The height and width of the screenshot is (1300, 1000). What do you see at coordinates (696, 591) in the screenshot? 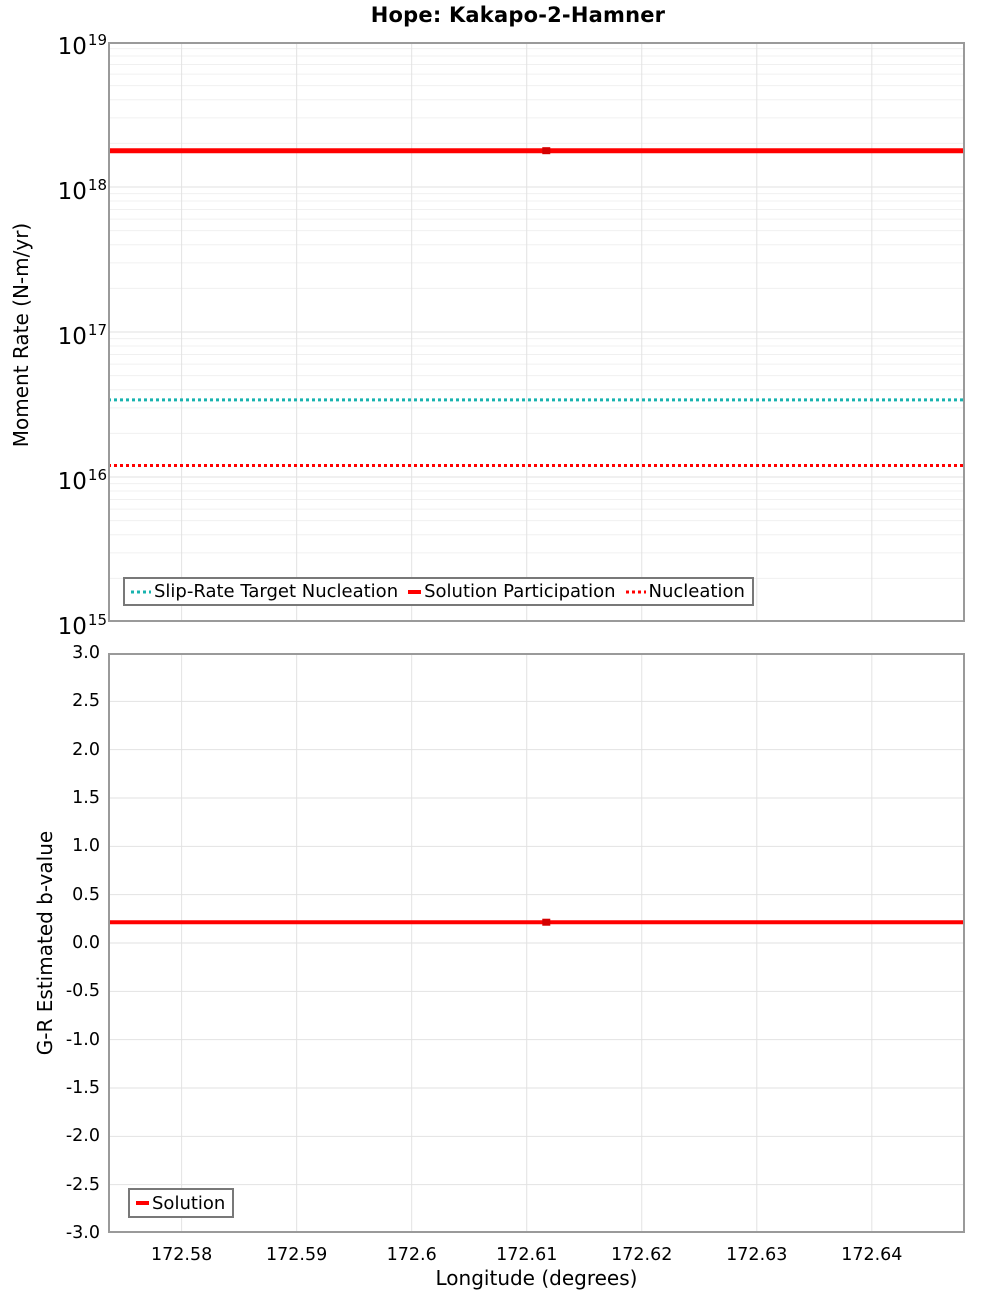
I see `legend-label: Nucleation` at bounding box center [696, 591].